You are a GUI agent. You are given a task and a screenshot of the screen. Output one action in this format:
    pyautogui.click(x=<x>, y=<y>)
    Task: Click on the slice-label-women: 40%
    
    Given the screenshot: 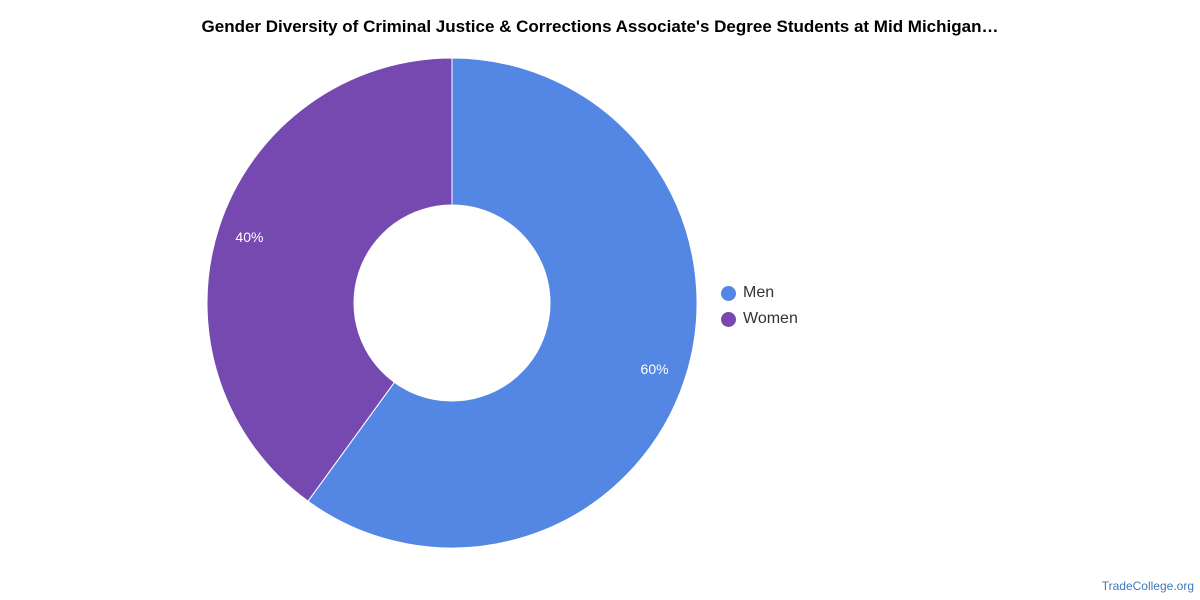 What is the action you would take?
    pyautogui.click(x=249, y=237)
    